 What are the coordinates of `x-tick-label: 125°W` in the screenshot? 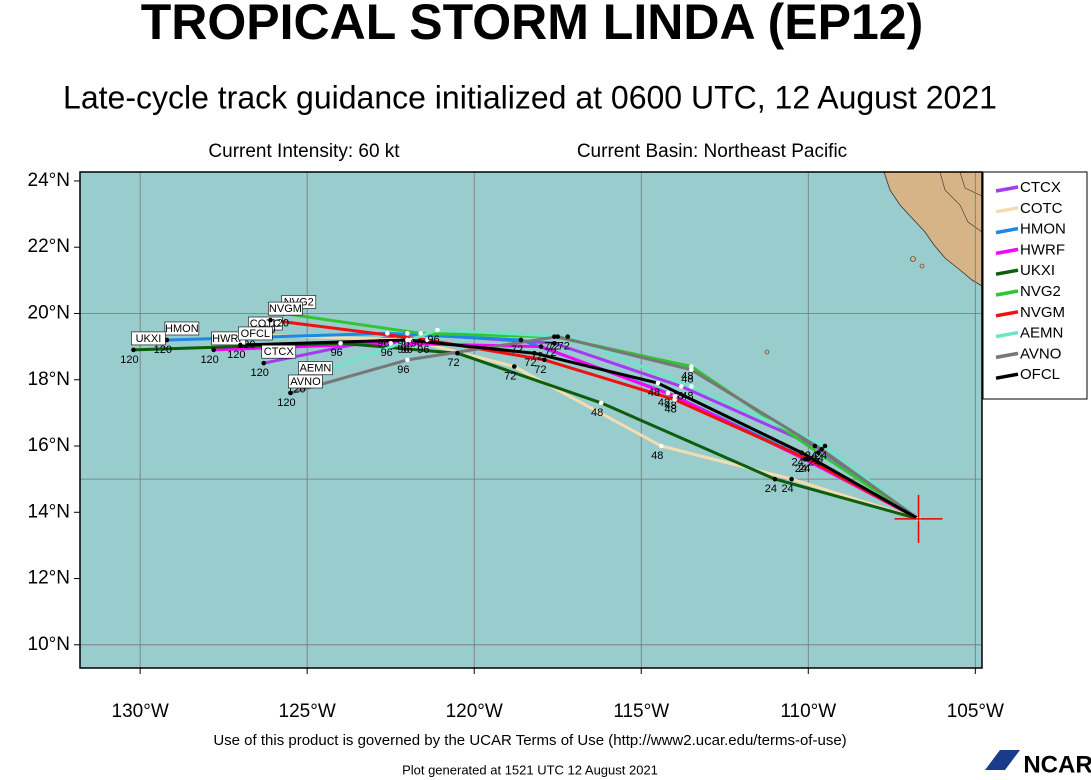 It's located at (307, 711).